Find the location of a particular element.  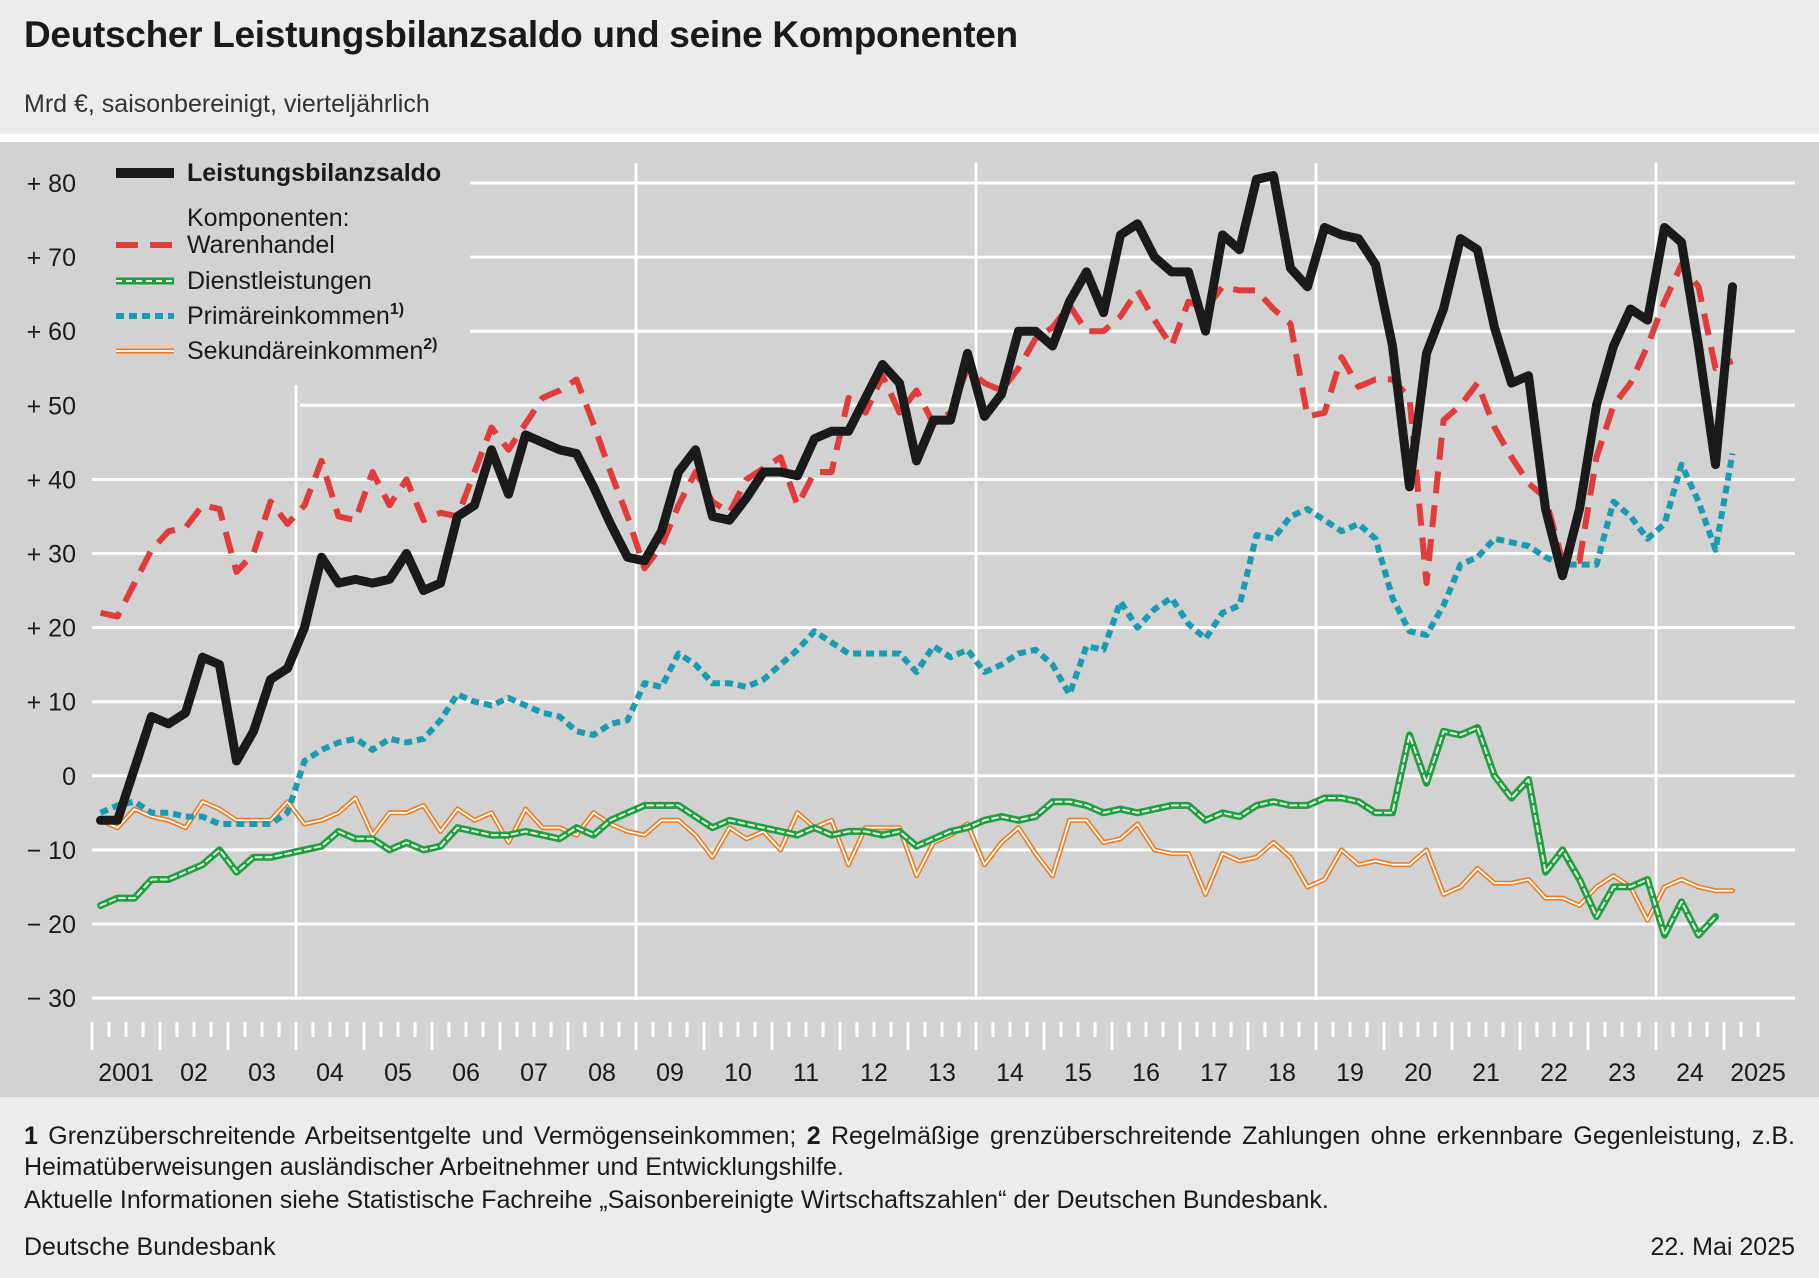

x-tick-label: 04 is located at coordinates (330, 1073).